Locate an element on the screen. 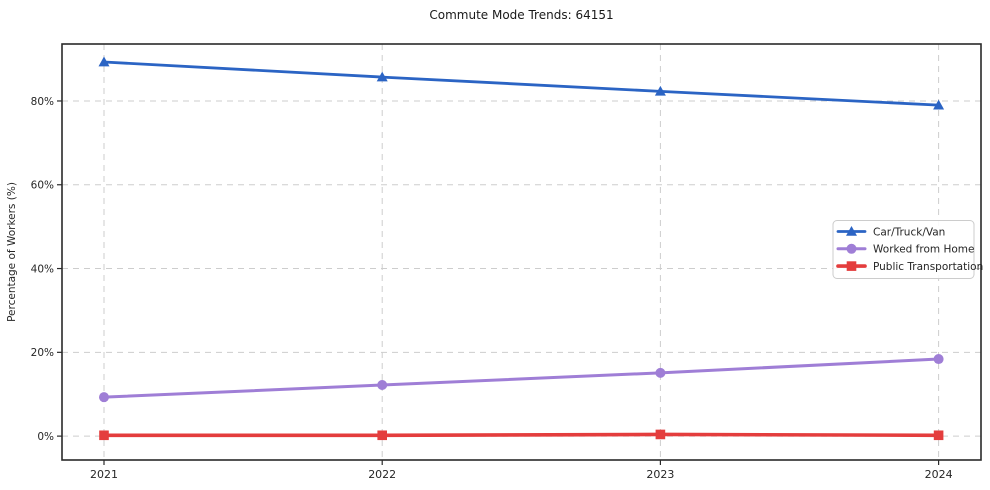  x-tick-label: 2023 is located at coordinates (660, 474).